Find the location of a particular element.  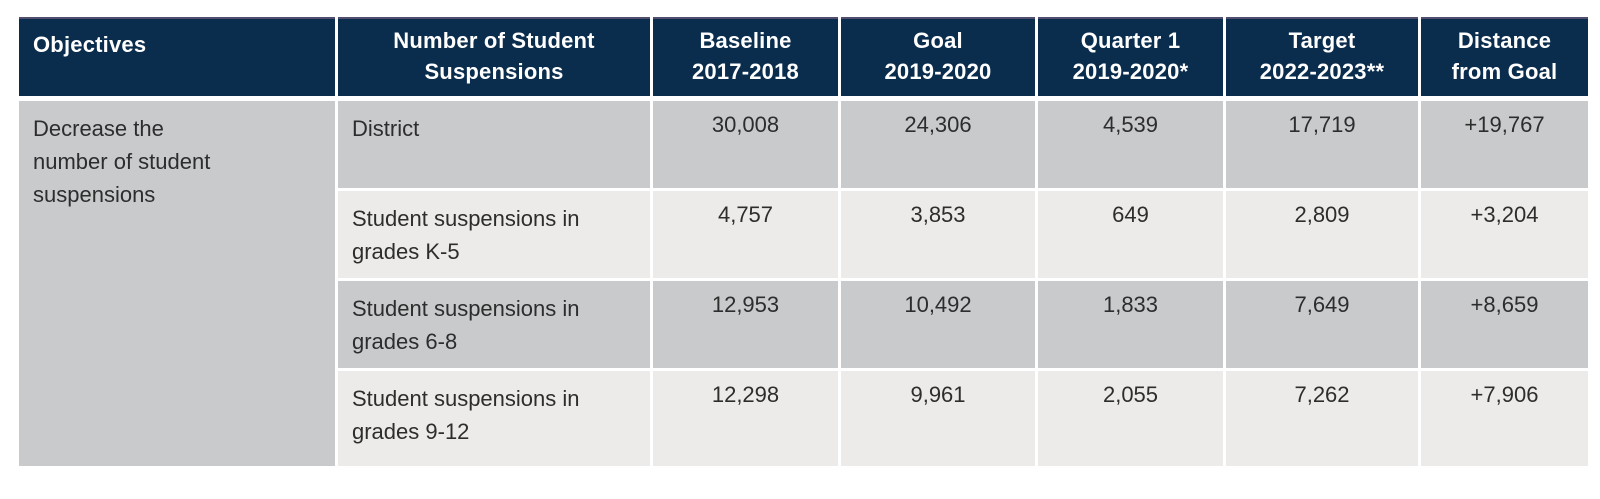

header-label-line1: Baseline is located at coordinates (745, 41).